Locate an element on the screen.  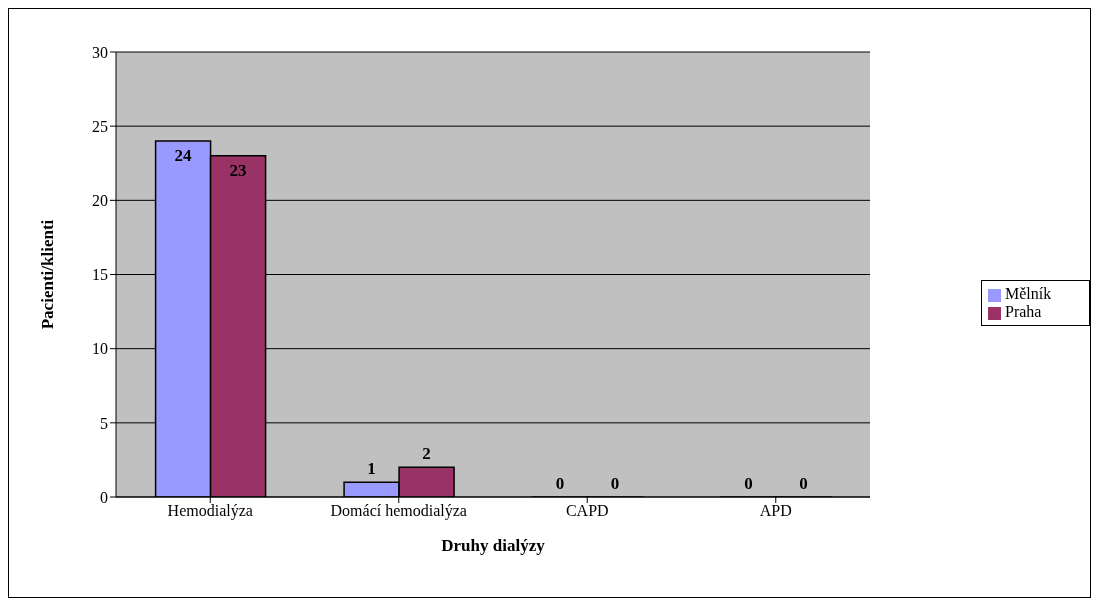
x-axis-title: Druhy dialýzy is located at coordinates (493, 545).